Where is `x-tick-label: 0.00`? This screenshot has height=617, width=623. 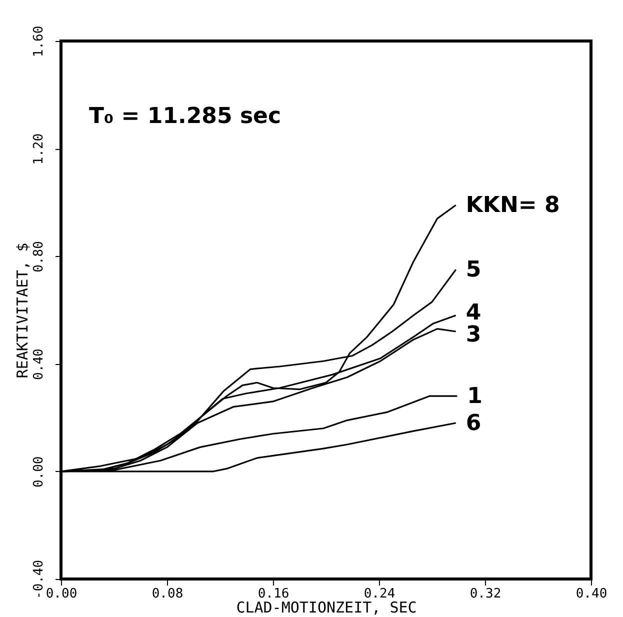
x-tick-label: 0.00 is located at coordinates (62, 594).